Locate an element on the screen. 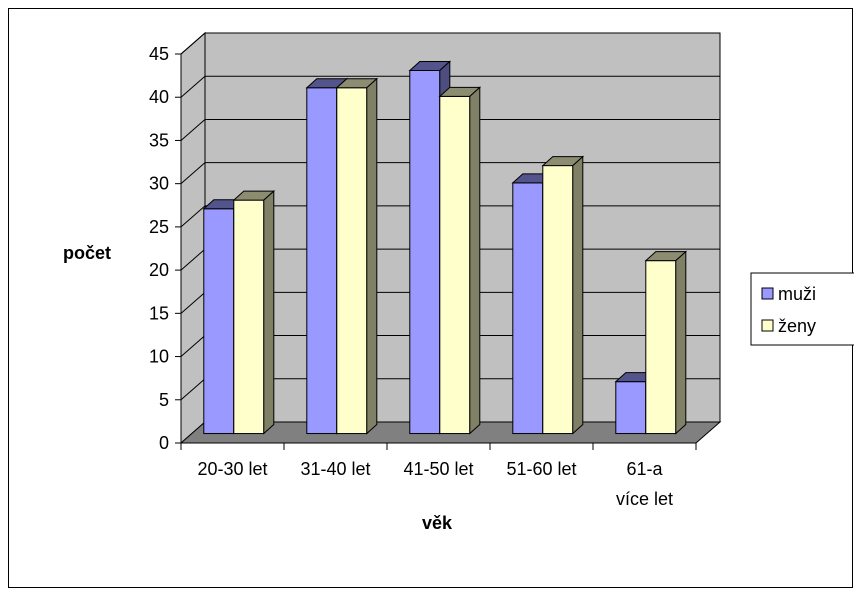  y-tick-label: 35 is located at coordinates (159, 140).